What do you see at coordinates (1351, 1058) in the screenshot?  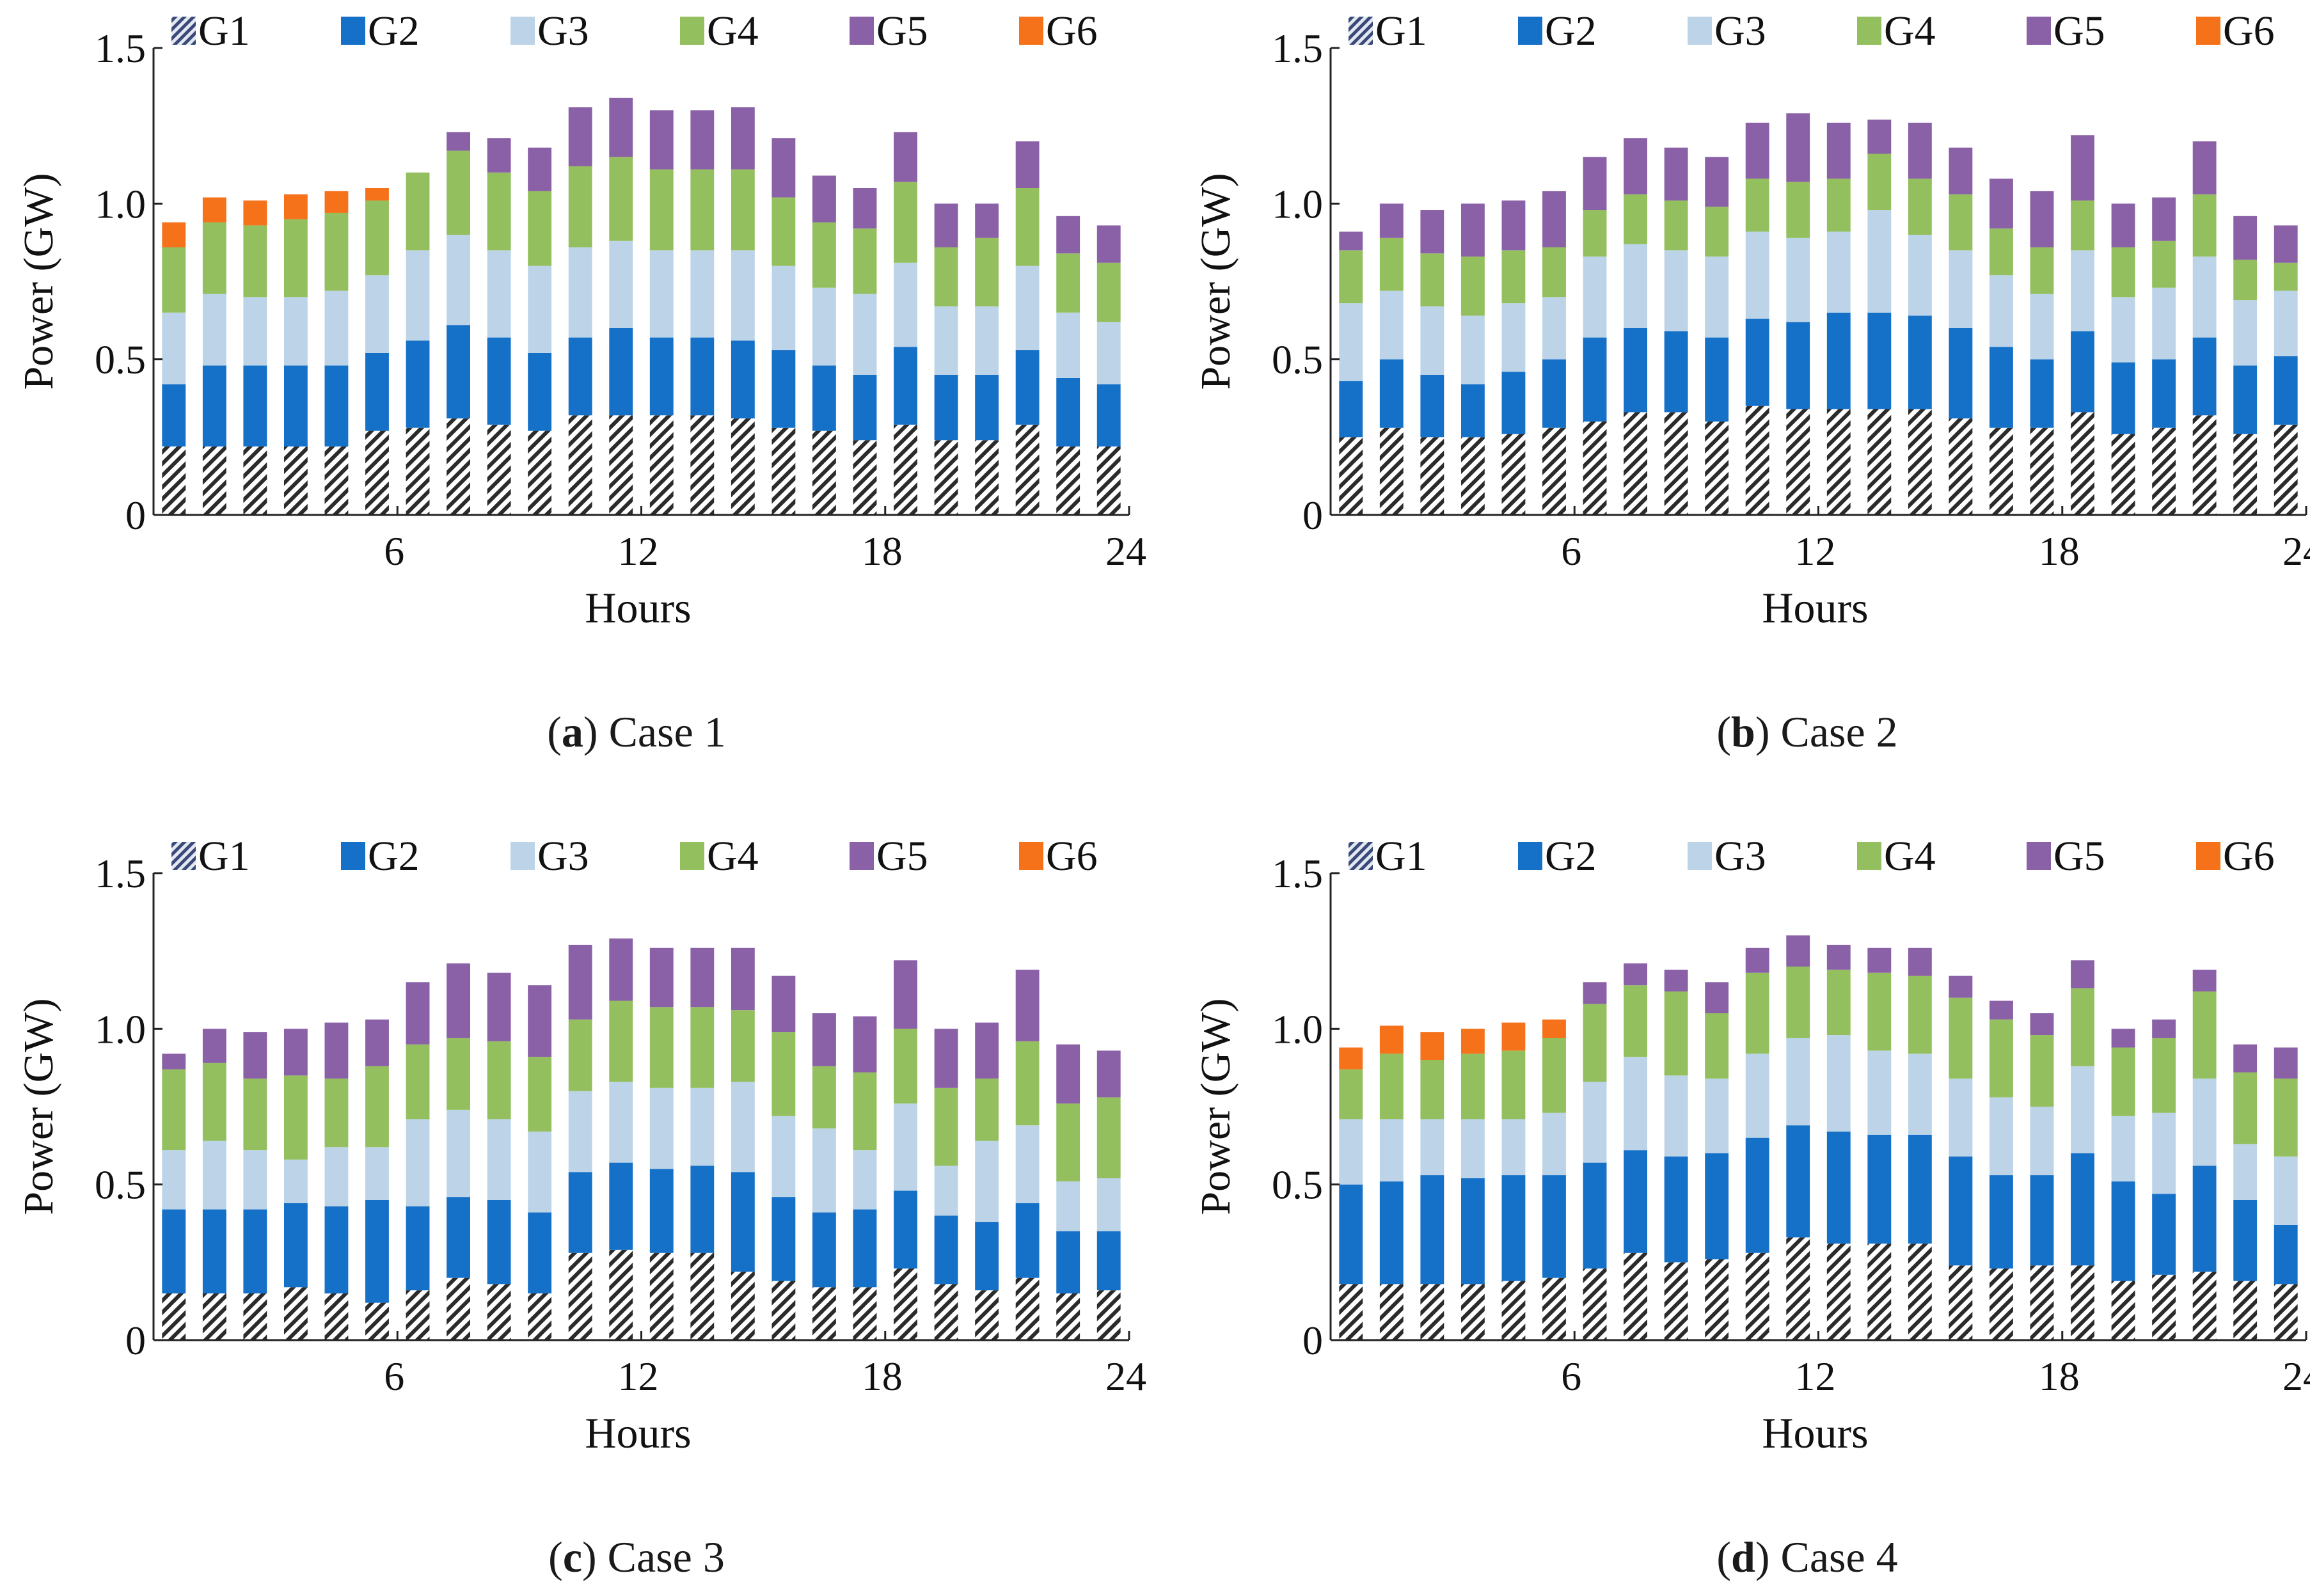 I see `bar-g6-h1` at bounding box center [1351, 1058].